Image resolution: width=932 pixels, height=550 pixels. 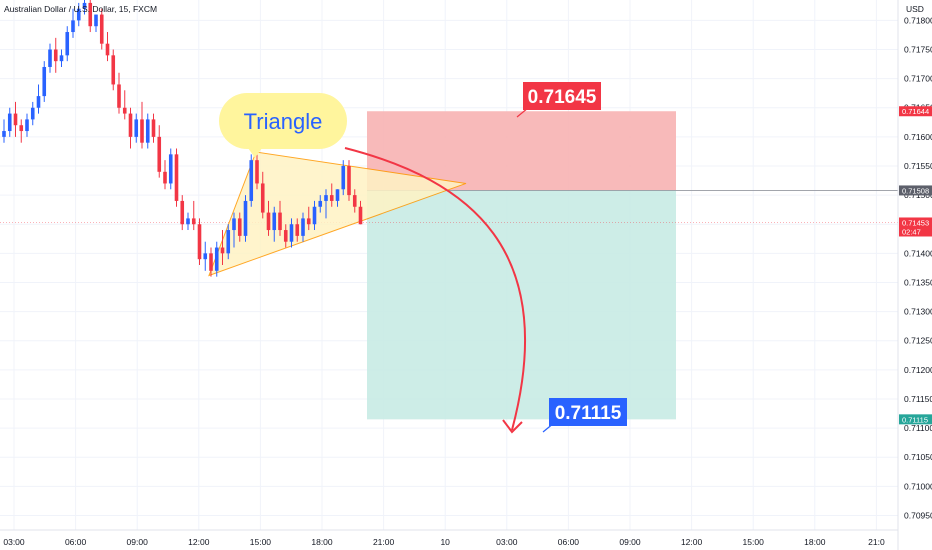 What do you see at coordinates (915, 222) in the screenshot?
I see `current-price-tag-text: 0.71453` at bounding box center [915, 222].